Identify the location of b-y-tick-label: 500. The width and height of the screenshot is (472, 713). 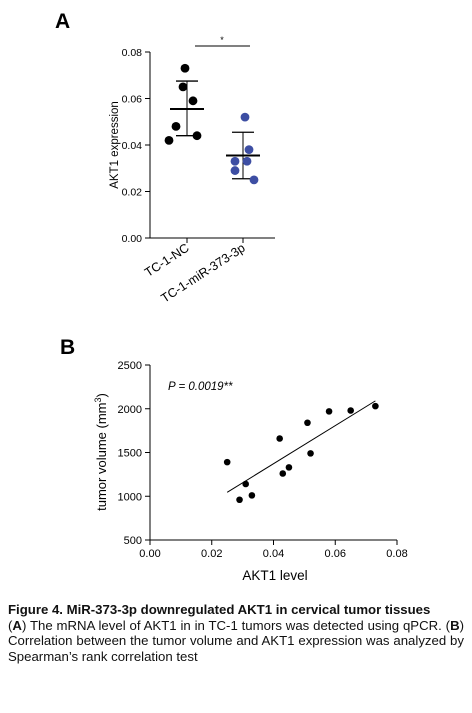
(133, 541).